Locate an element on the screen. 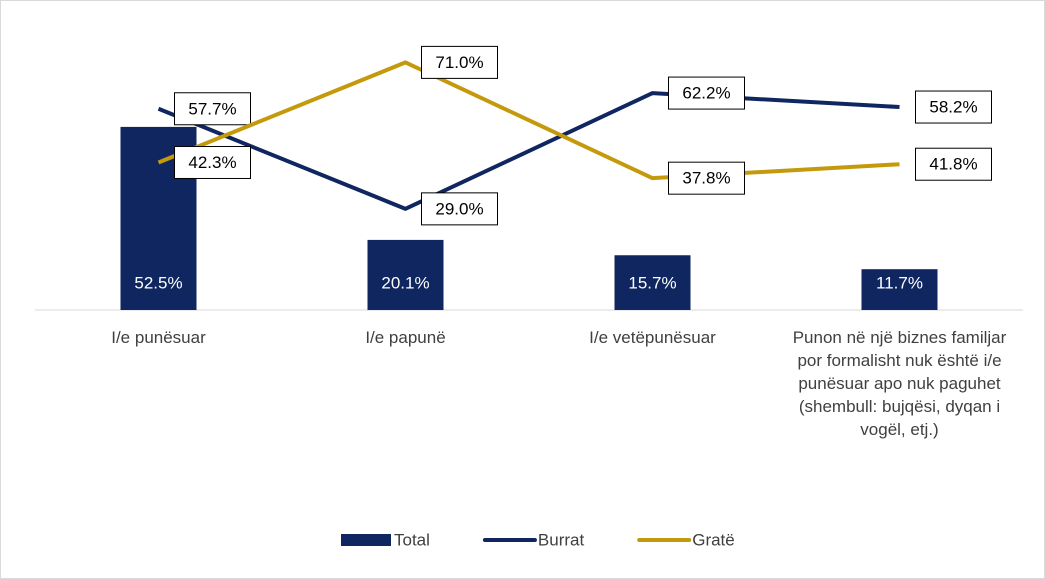  legend-swatch is located at coordinates (366, 540).